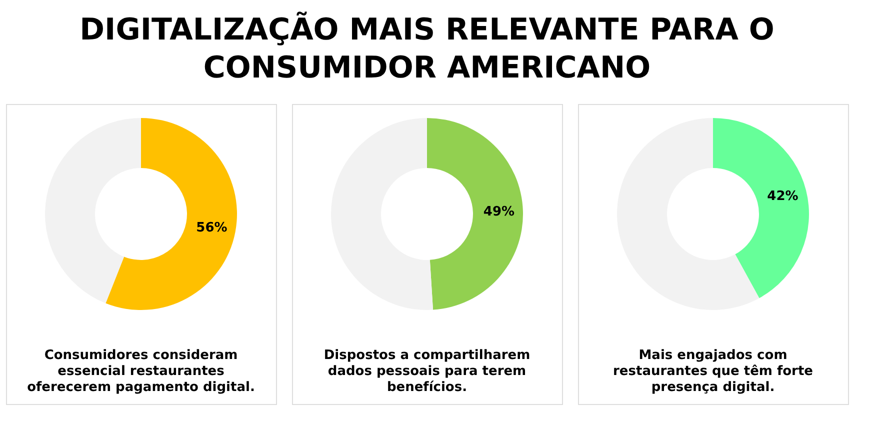  I want to click on text: DIGITALIZAÇÃO MAIS RELEVANTE PARA O CONSUMIDOR AMERICANO, so click(427, 49).